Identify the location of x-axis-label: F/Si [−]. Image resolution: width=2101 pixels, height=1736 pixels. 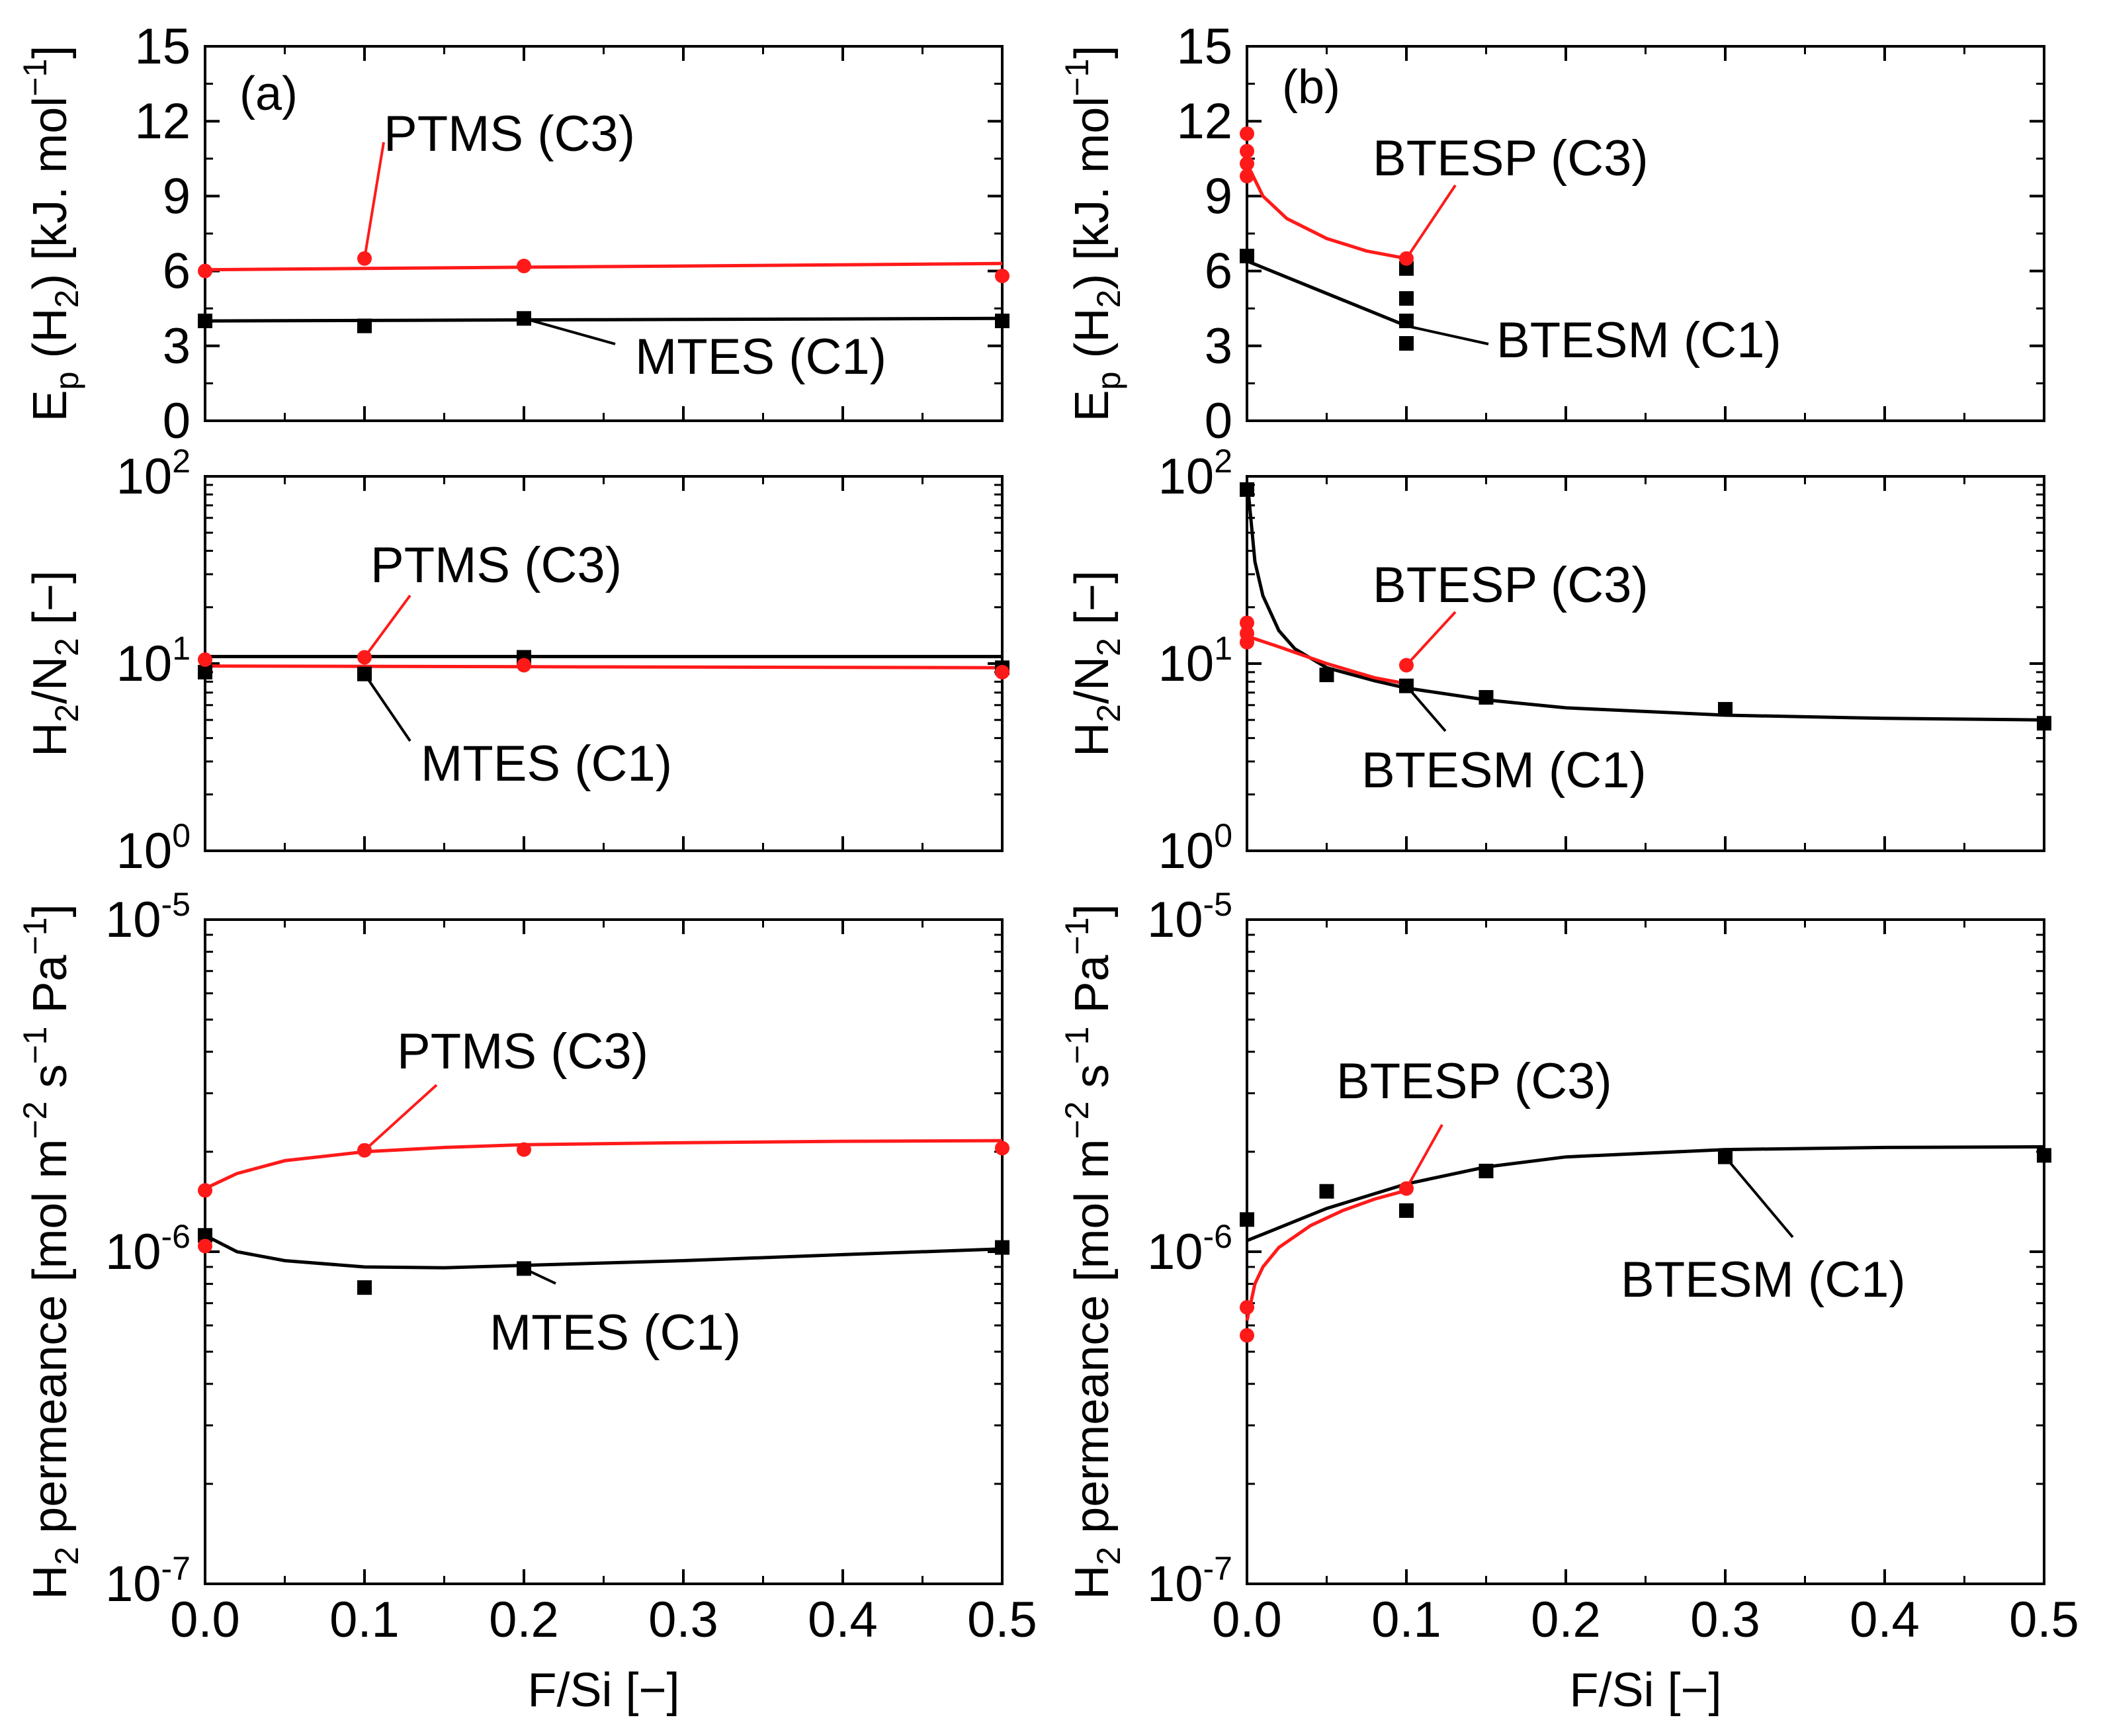
(1645, 1690).